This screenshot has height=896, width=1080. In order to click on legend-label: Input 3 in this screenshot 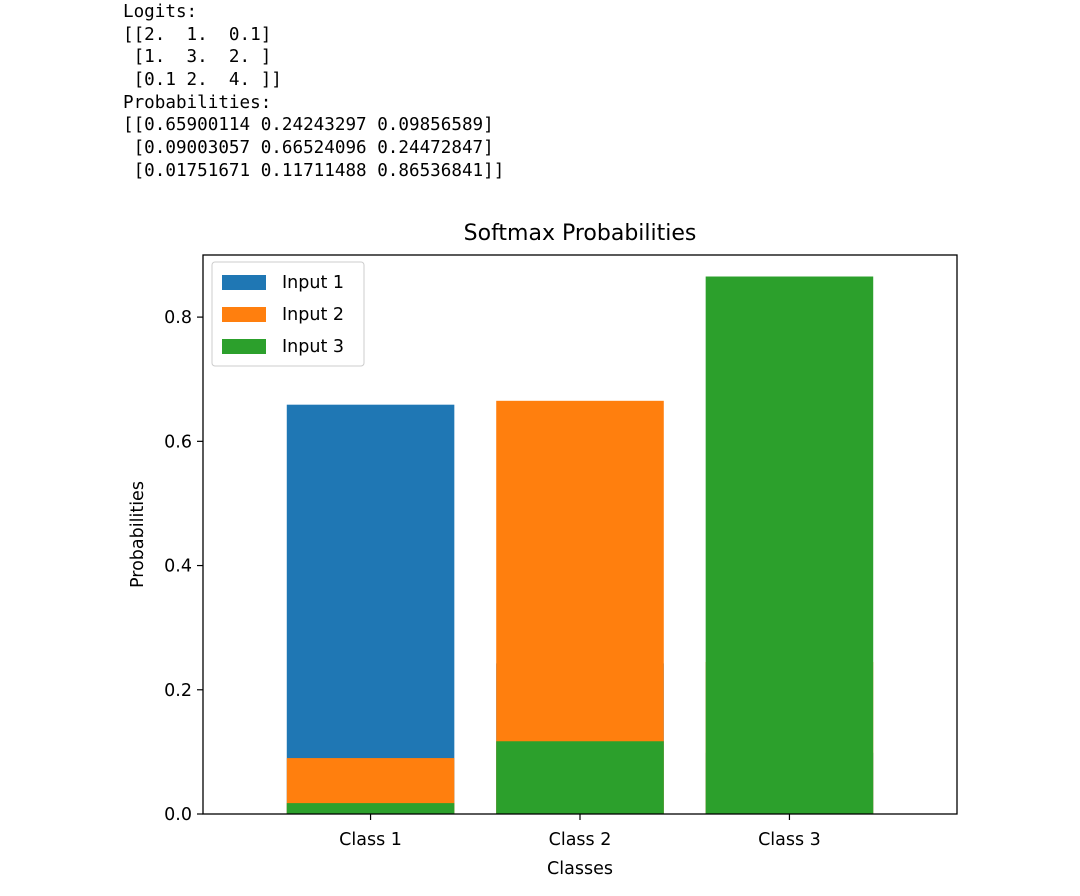, I will do `click(313, 347)`.